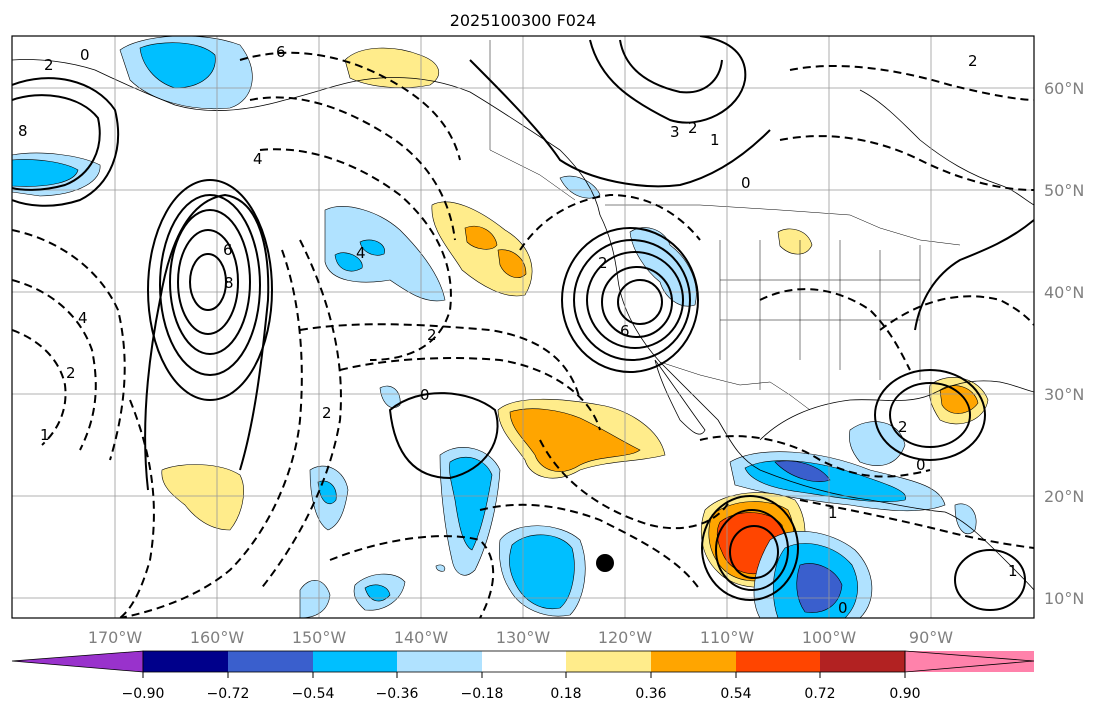 Image resolution: width=1105 pixels, height=716 pixels. Describe the element at coordinates (650, 694) in the screenshot. I see `colorbar-tick-label: 0.36` at that location.